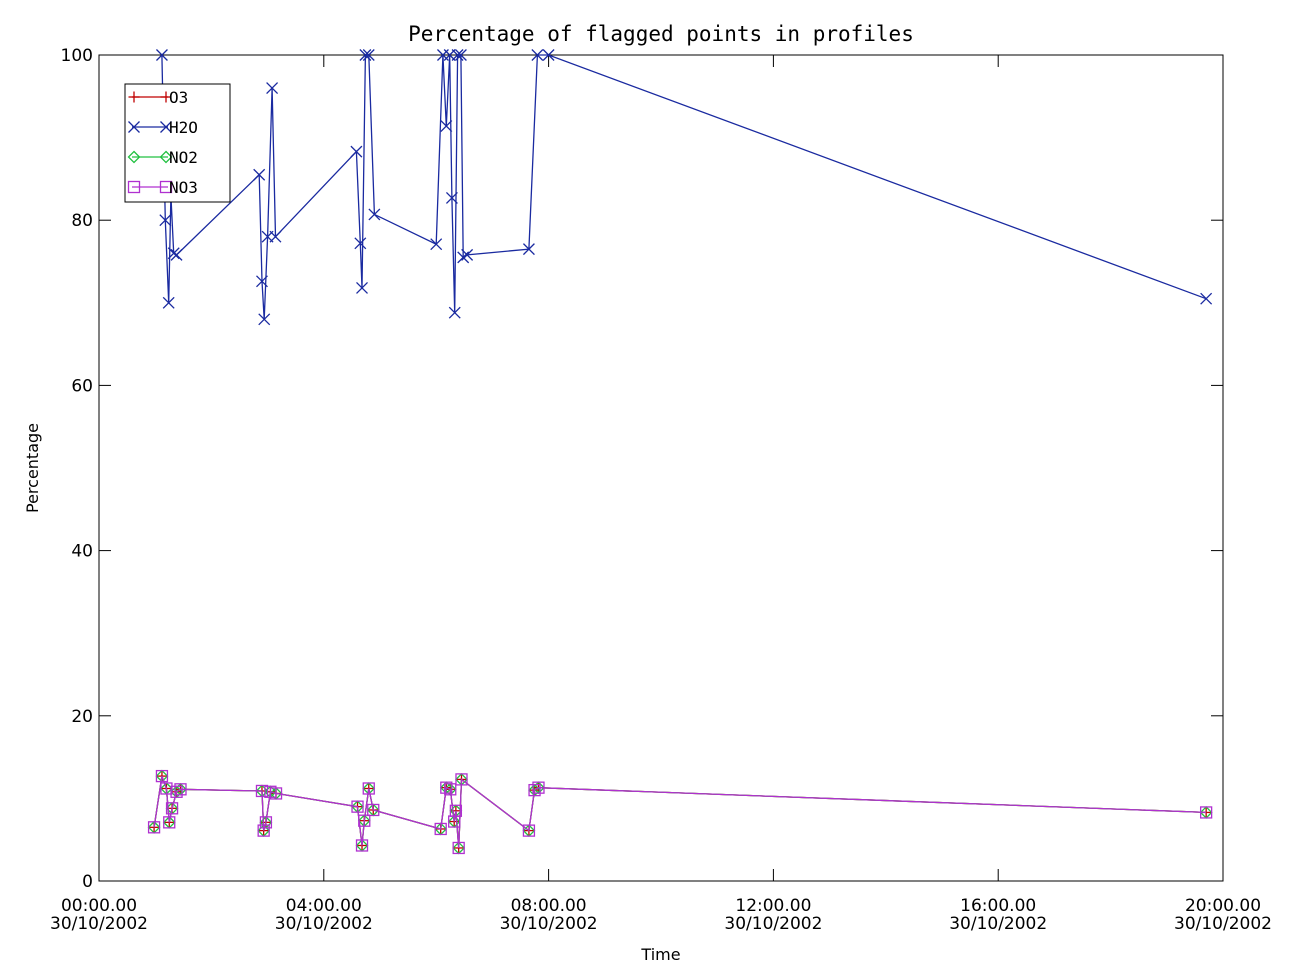 This screenshot has width=1302, height=967. I want to click on legend-label: O3, so click(178, 97).